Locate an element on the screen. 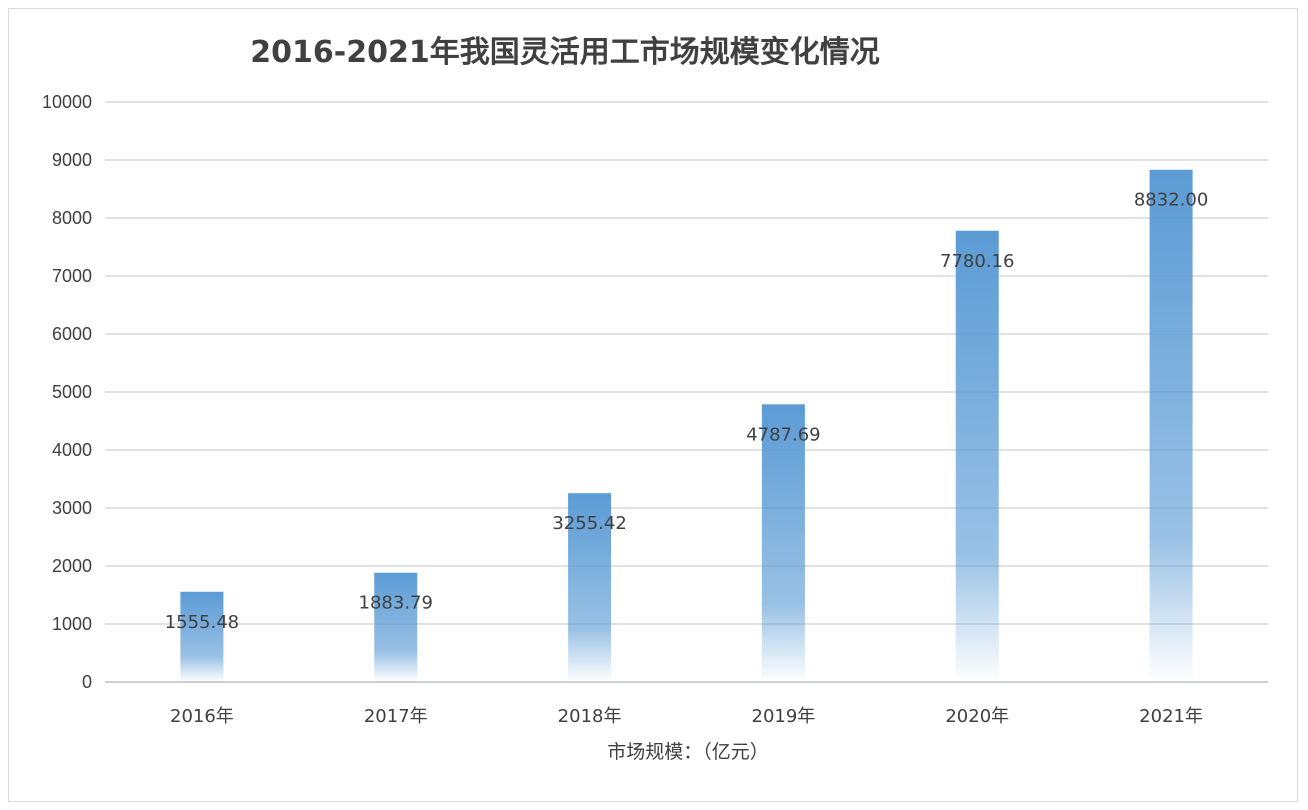 This screenshot has width=1308, height=810. chart-title: 2016-2021年我国灵活用工市场规模变化情况 is located at coordinates (564, 52).